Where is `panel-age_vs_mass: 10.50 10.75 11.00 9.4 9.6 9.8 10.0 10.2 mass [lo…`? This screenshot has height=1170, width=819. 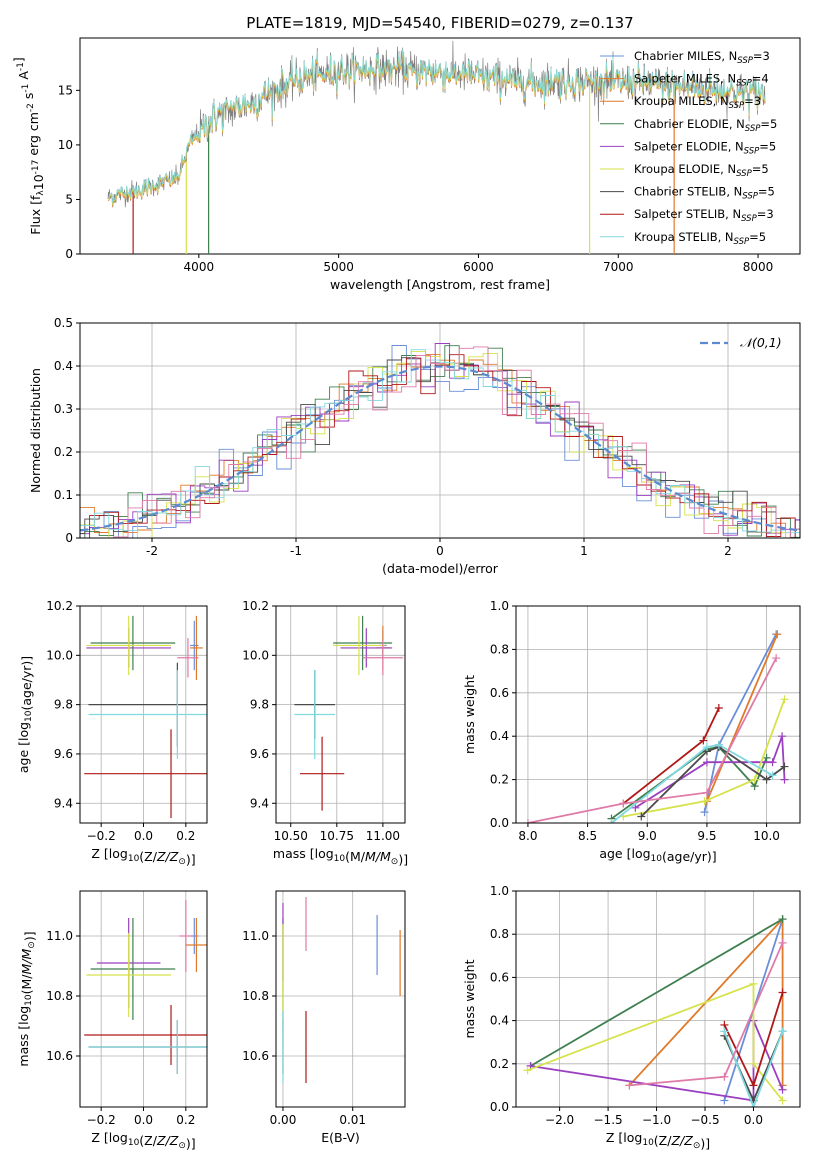 panel-age_vs_mass: 10.50 10.75 11.00 9.4 9.6 9.8 10.0 10.2 mass [lo… is located at coordinates (325, 733).